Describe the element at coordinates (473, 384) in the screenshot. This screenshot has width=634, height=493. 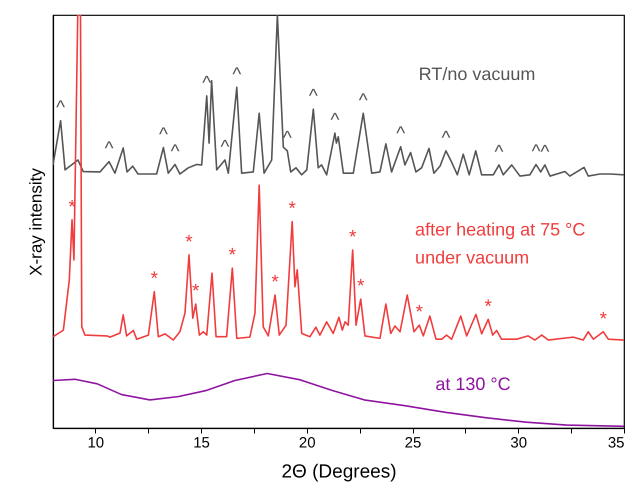
I see `series-label: at 130 °C` at that location.